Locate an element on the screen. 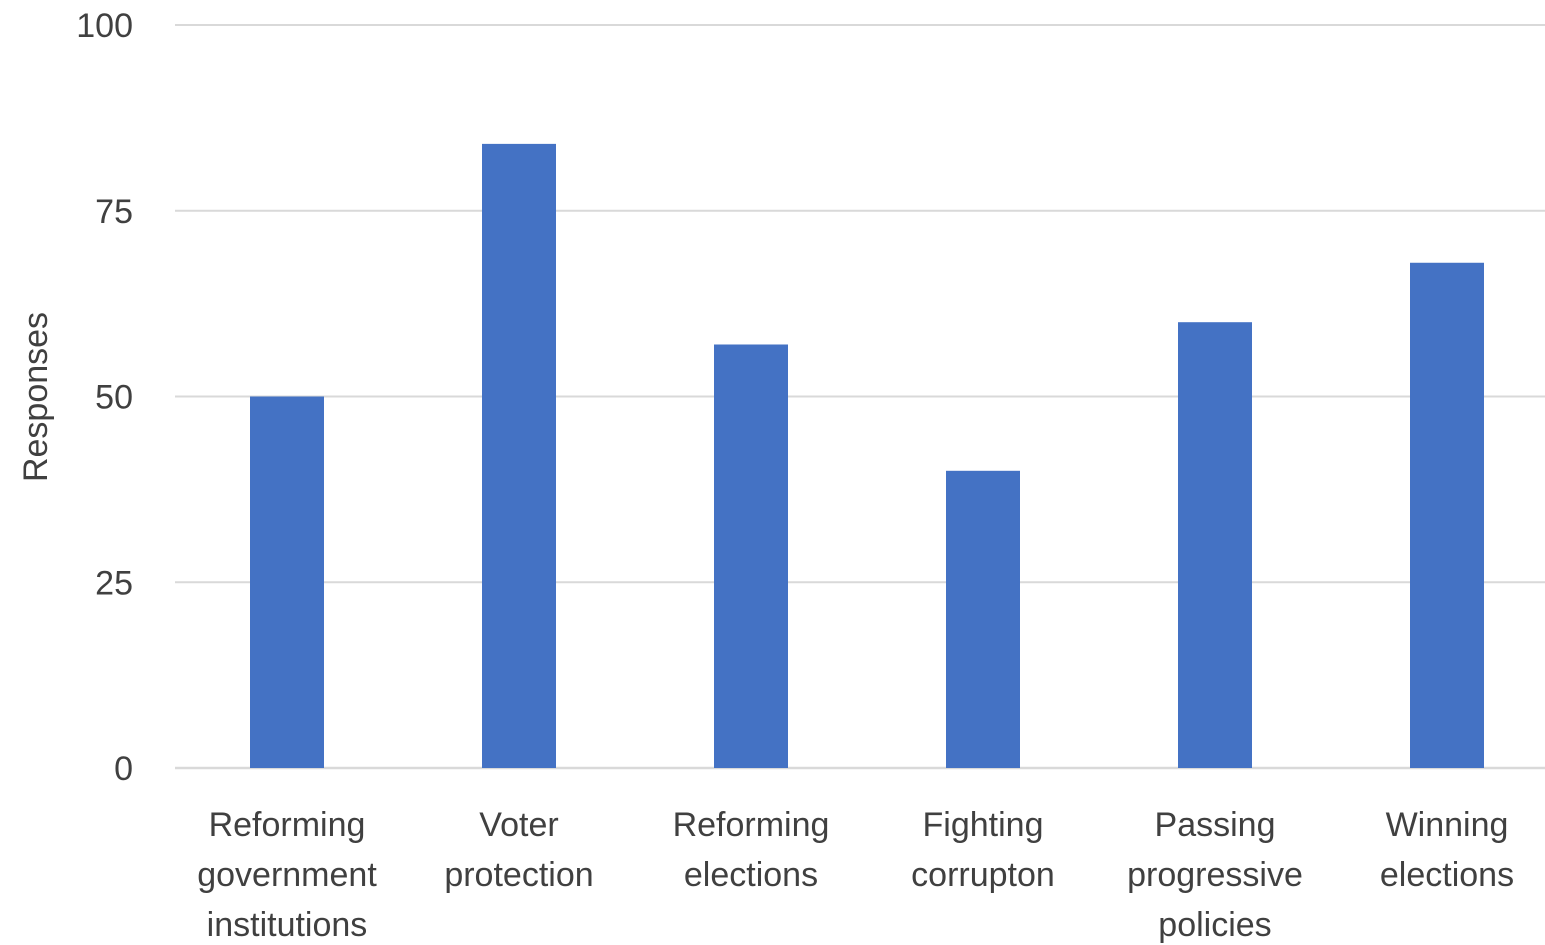 The image size is (1545, 945). x-category-label: Winning elections is located at coordinates (1447, 850).